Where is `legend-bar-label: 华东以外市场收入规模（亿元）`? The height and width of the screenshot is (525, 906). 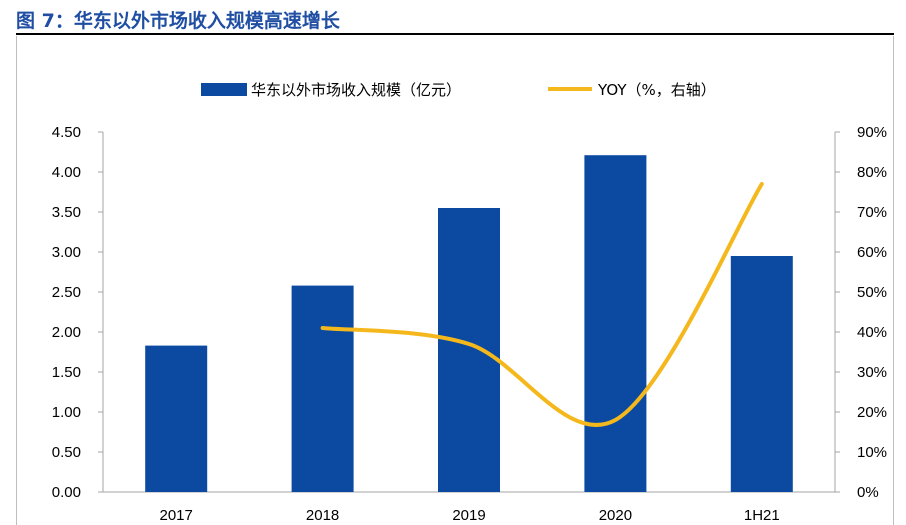 legend-bar-label: 华东以外市场收入规模（亿元） is located at coordinates (356, 90).